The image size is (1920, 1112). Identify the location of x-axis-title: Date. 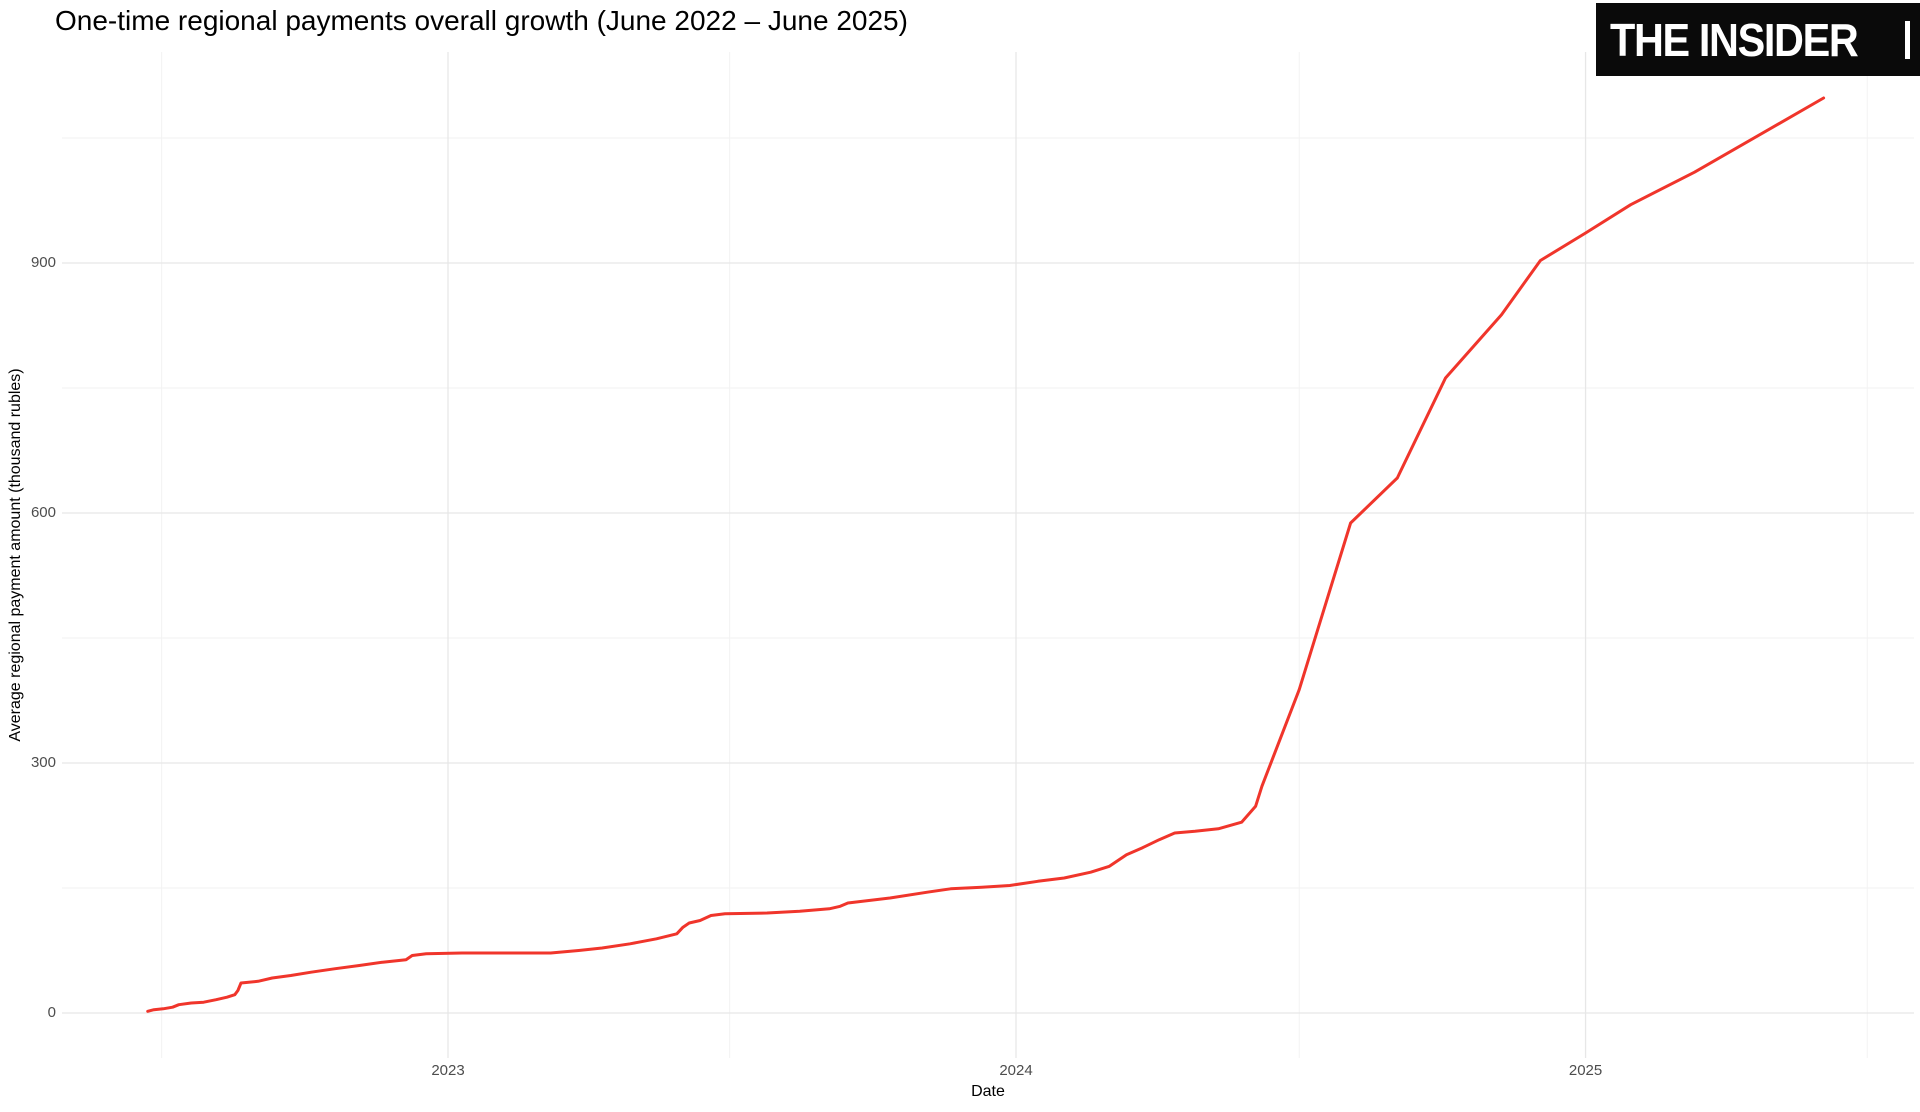
(988, 1091).